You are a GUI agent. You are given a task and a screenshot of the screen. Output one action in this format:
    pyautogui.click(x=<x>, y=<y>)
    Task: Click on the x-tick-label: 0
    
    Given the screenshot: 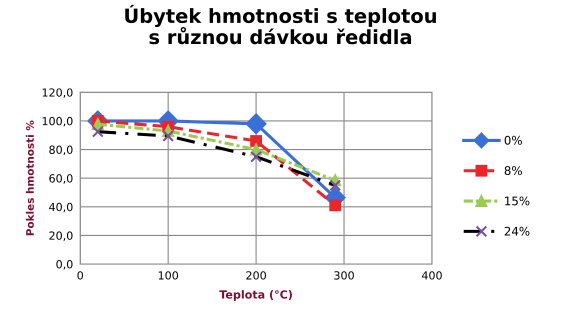 What is the action you would take?
    pyautogui.click(x=80, y=275)
    